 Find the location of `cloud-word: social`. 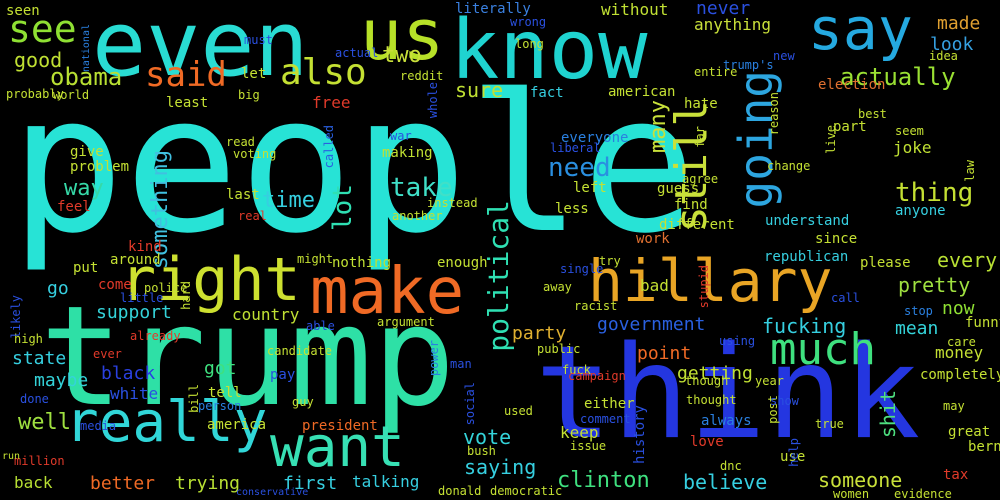

cloud-word: social is located at coordinates (470, 404).